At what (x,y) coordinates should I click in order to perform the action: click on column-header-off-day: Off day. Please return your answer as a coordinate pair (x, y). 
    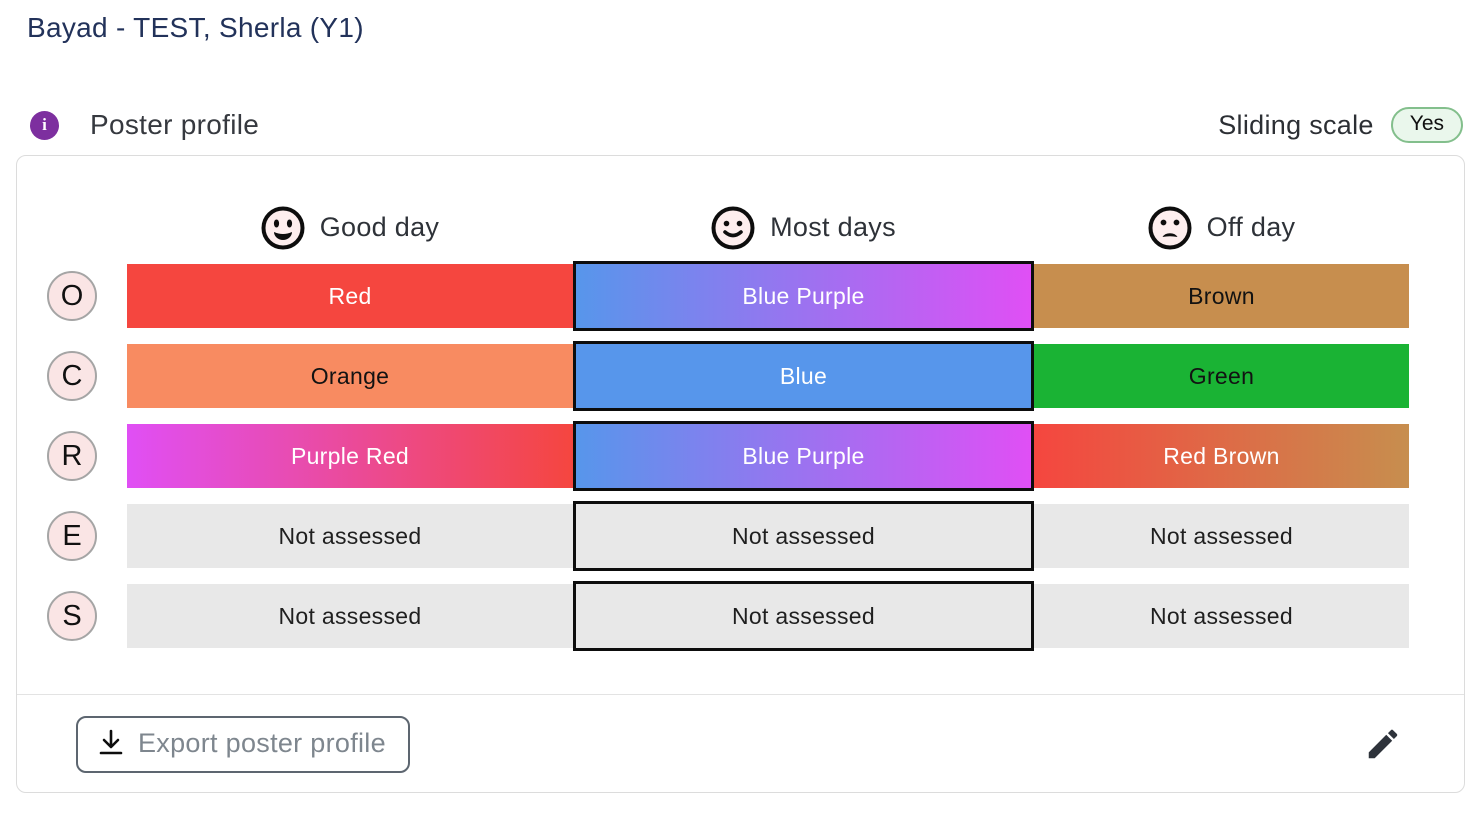
    Looking at the image, I should click on (1221, 228).